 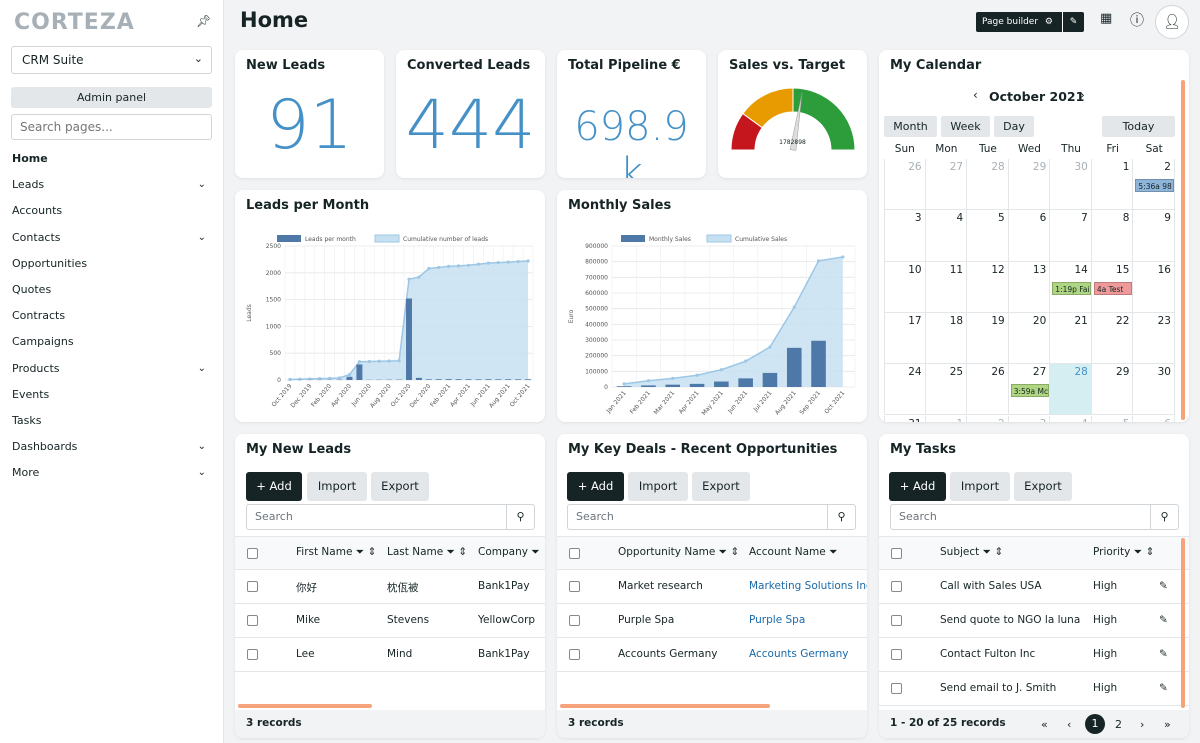 What do you see at coordinates (946, 185) in the screenshot?
I see `calendar-day: 27` at bounding box center [946, 185].